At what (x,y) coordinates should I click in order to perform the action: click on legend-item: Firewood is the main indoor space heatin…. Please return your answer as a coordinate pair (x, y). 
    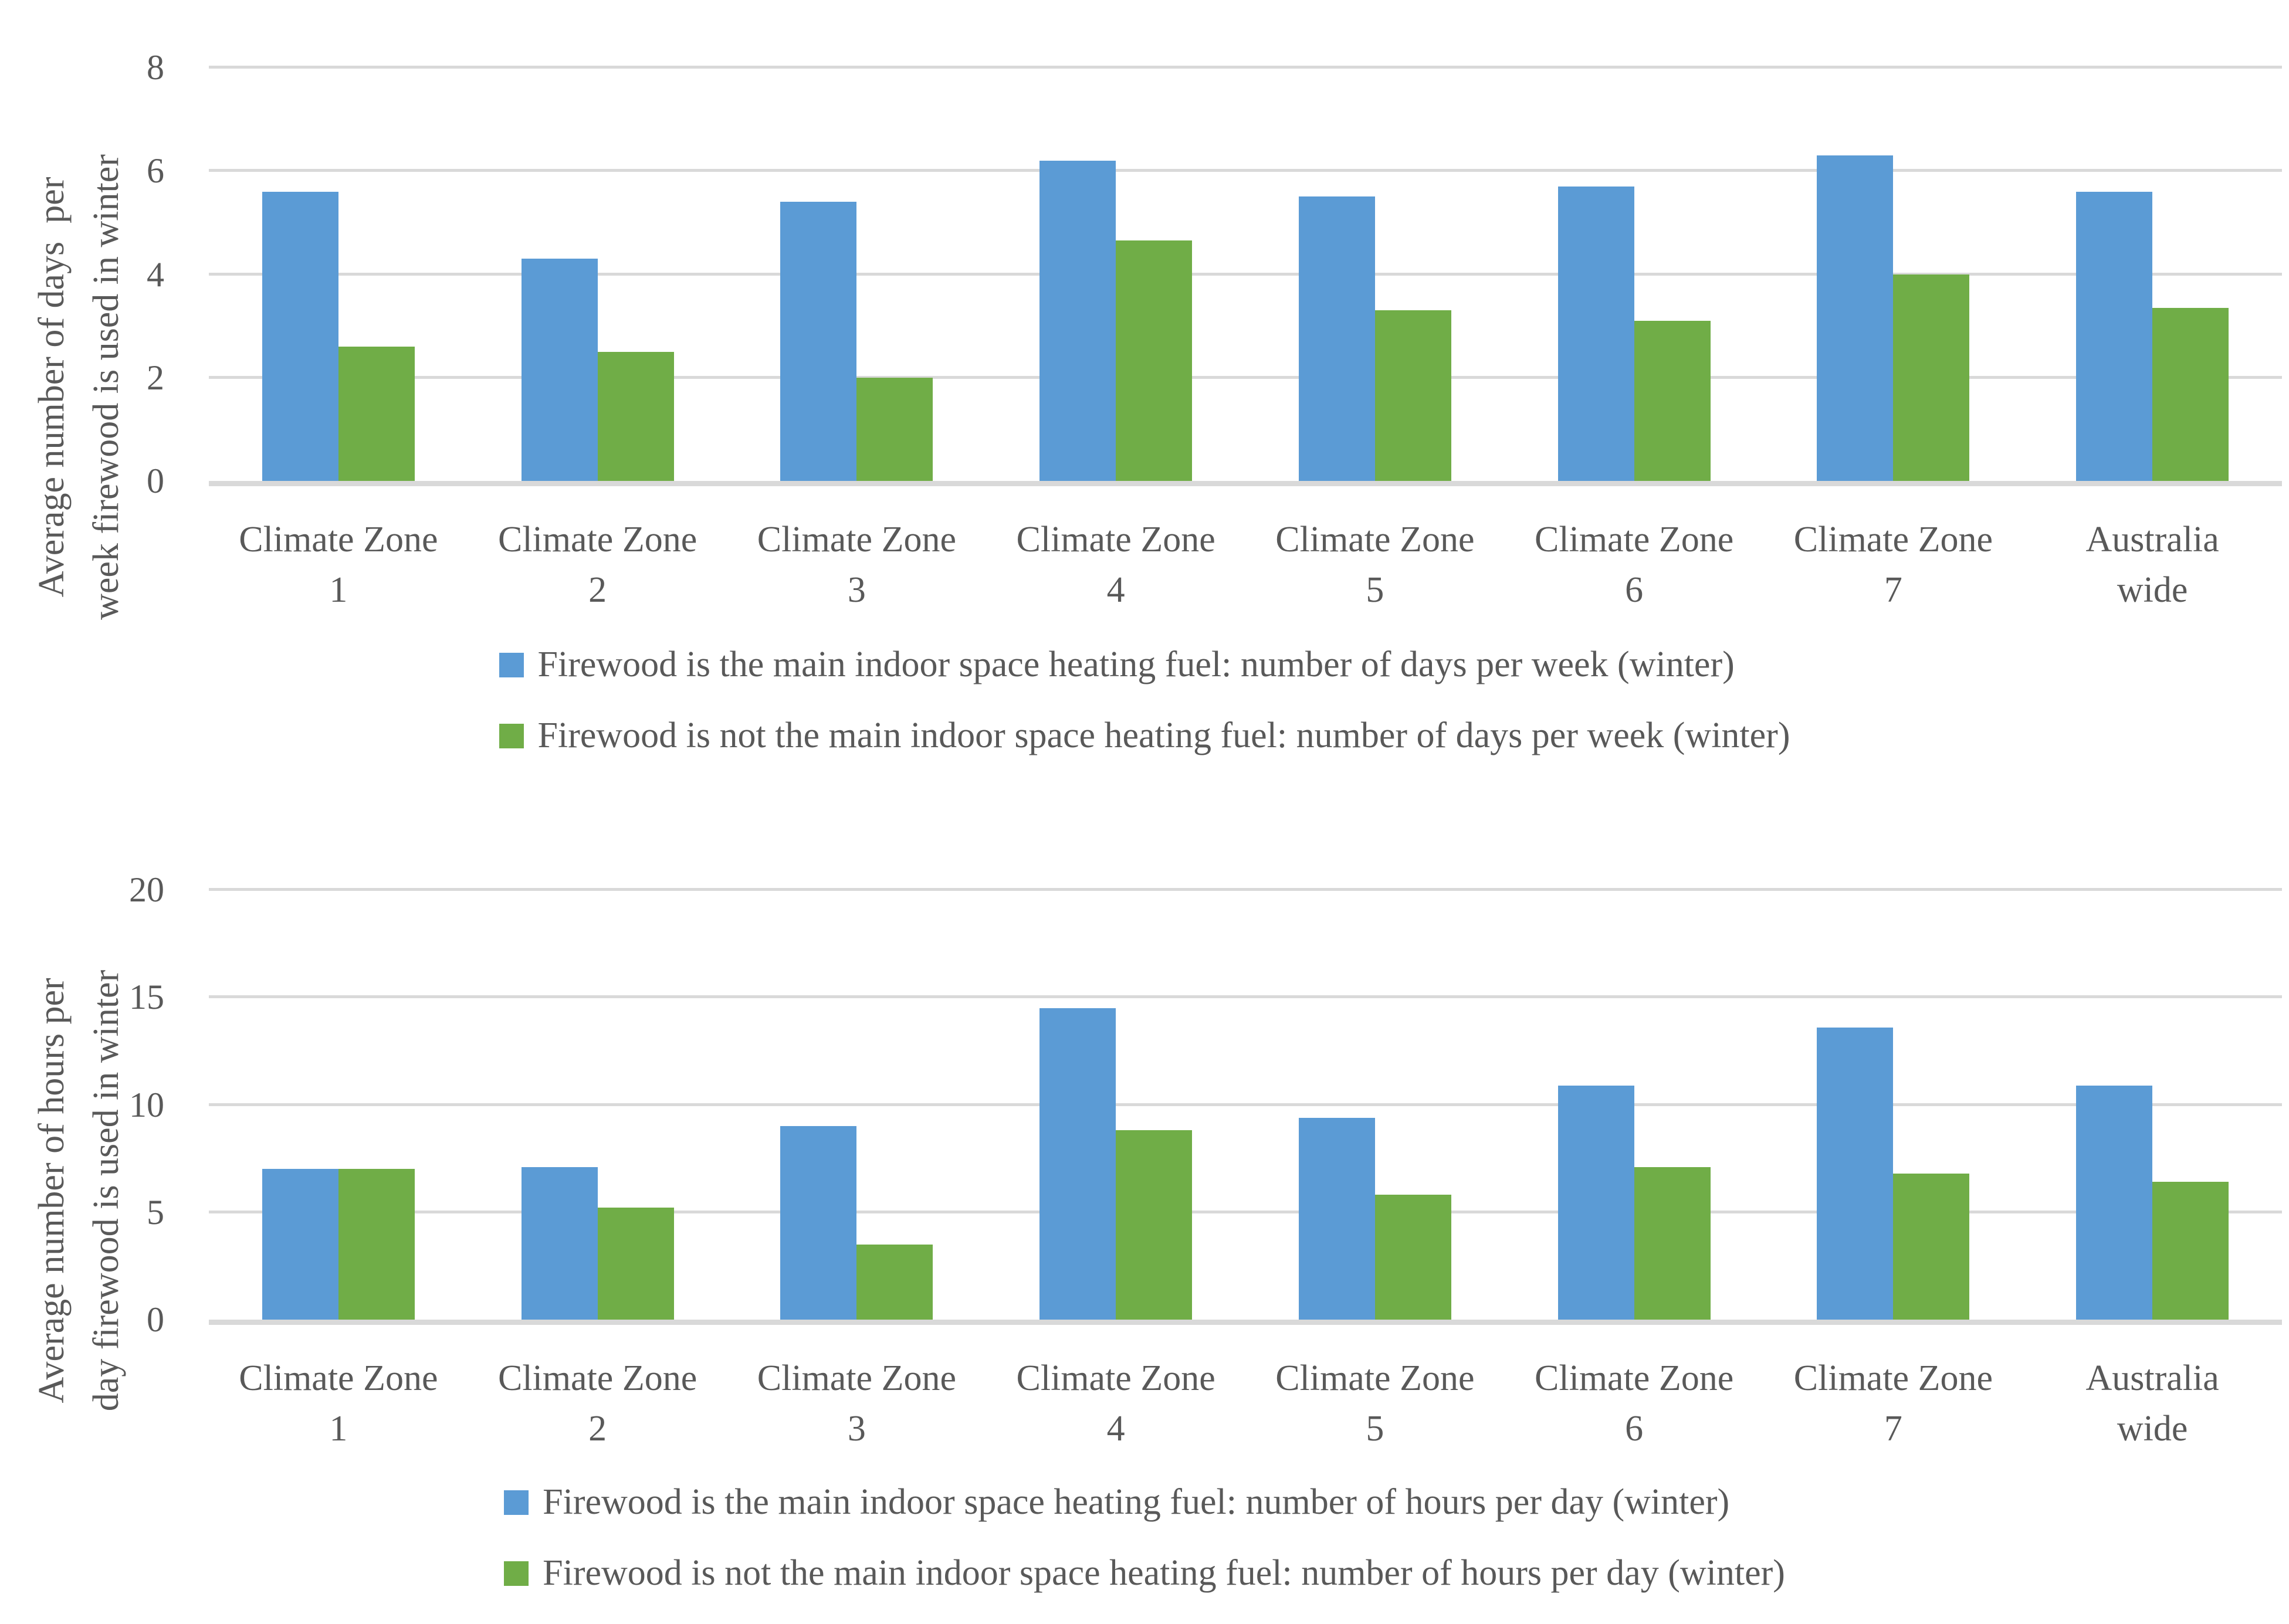
    Looking at the image, I should click on (1144, 1502).